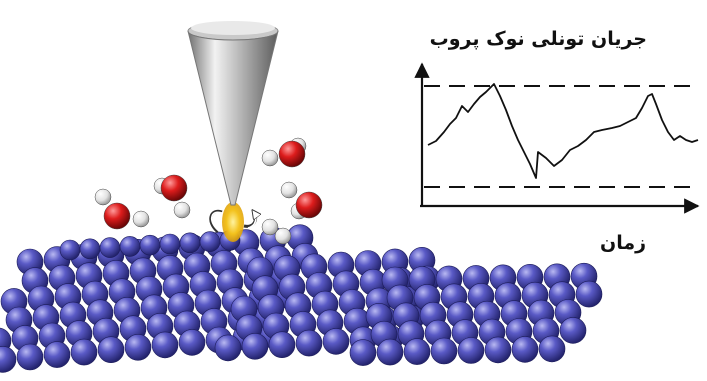 This screenshot has width=707, height=381. What do you see at coordinates (623, 243) in the screenshot?
I see `x-axis-label: زمان` at bounding box center [623, 243].